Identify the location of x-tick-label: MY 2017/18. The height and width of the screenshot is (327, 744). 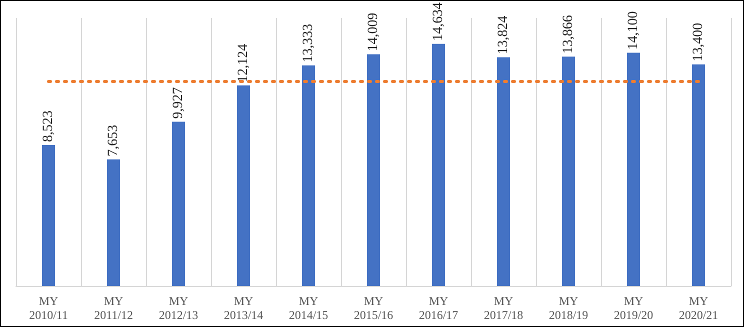
(504, 308).